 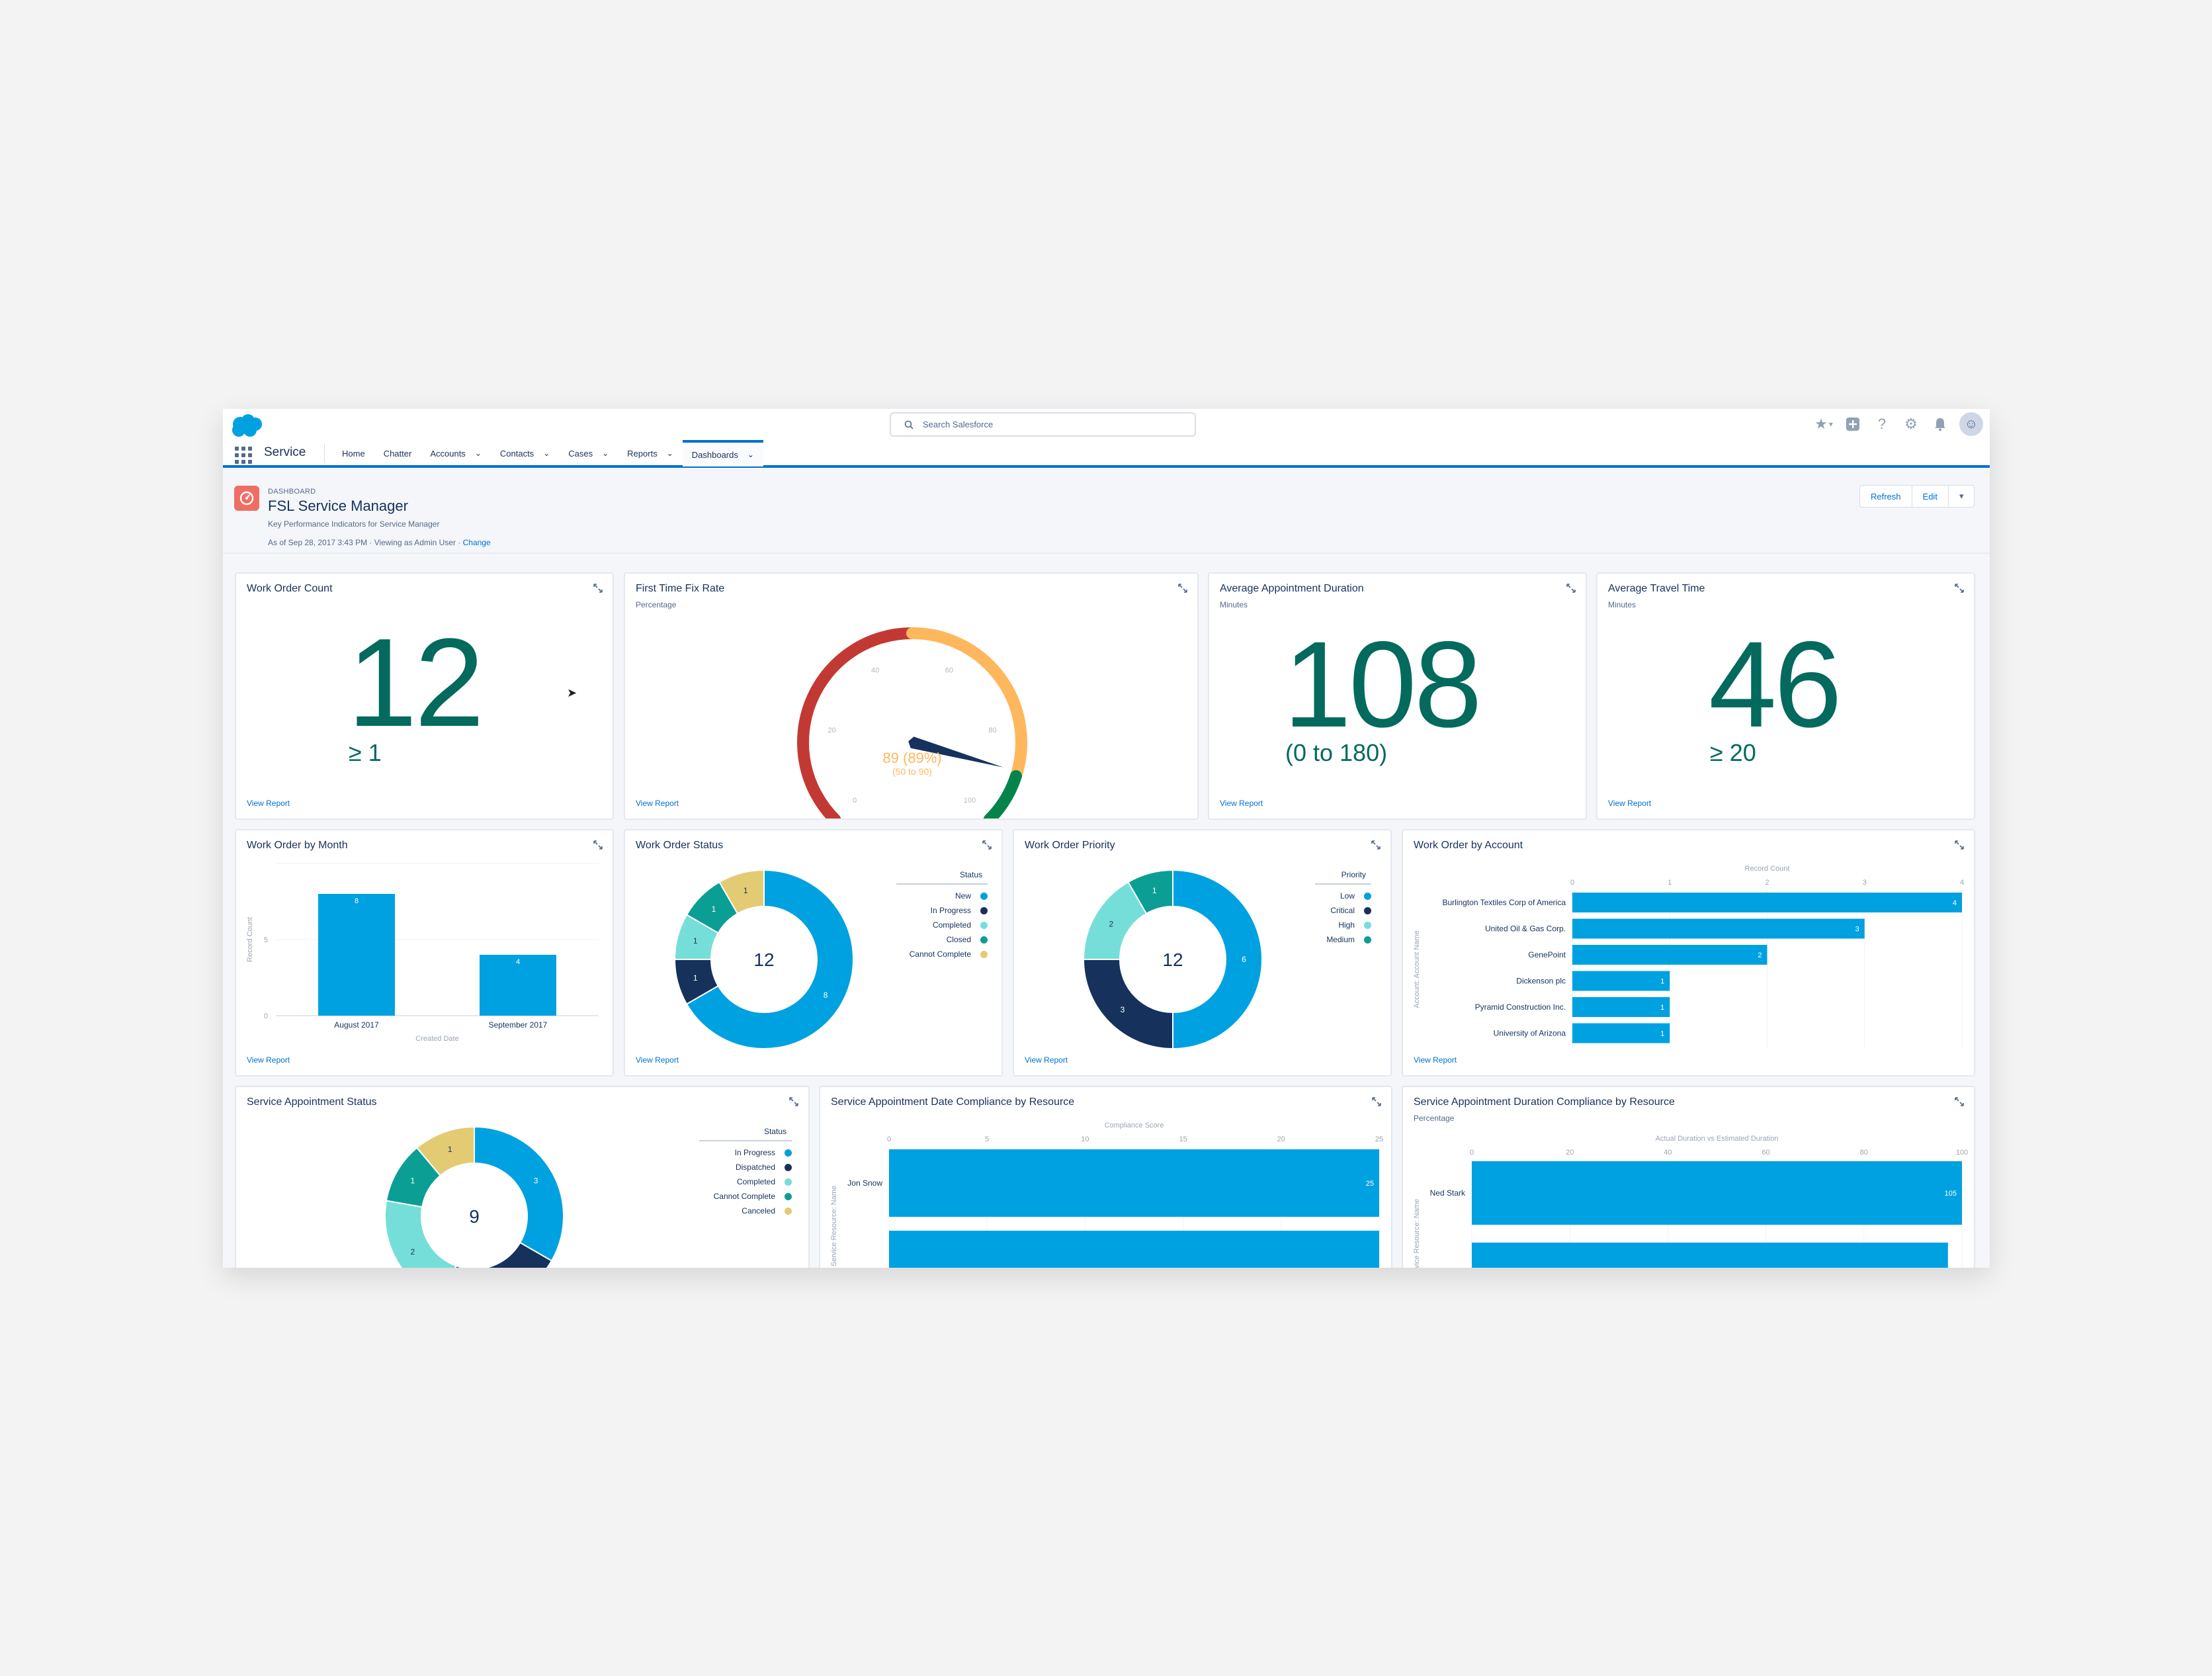 What do you see at coordinates (1823, 424) in the screenshot?
I see `favorites-star-icon: ★ ▾` at bounding box center [1823, 424].